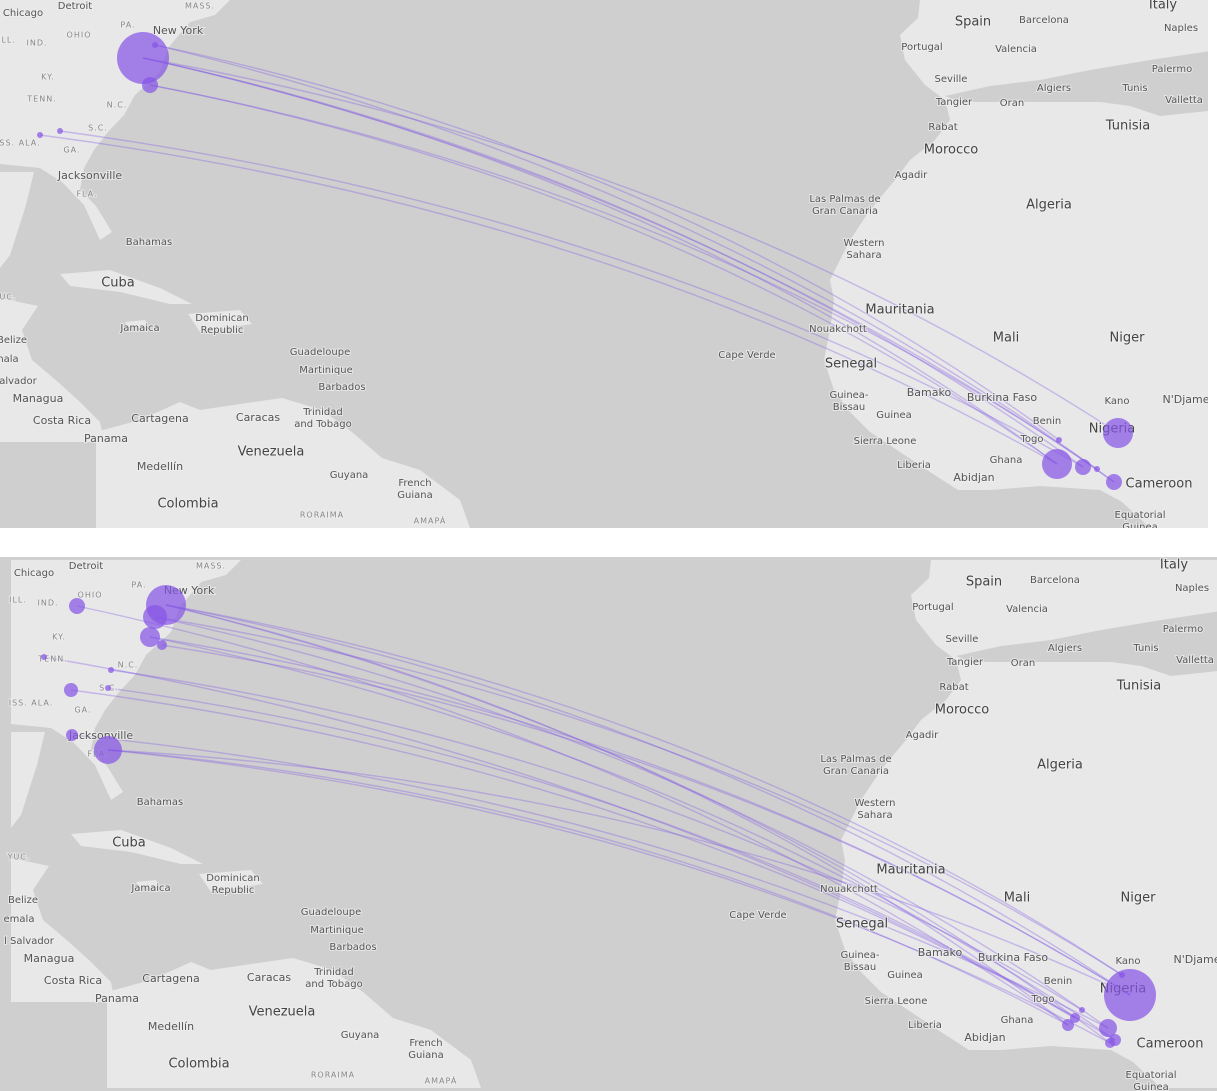  I want to click on place-label: Las Palmas de, so click(855, 759).